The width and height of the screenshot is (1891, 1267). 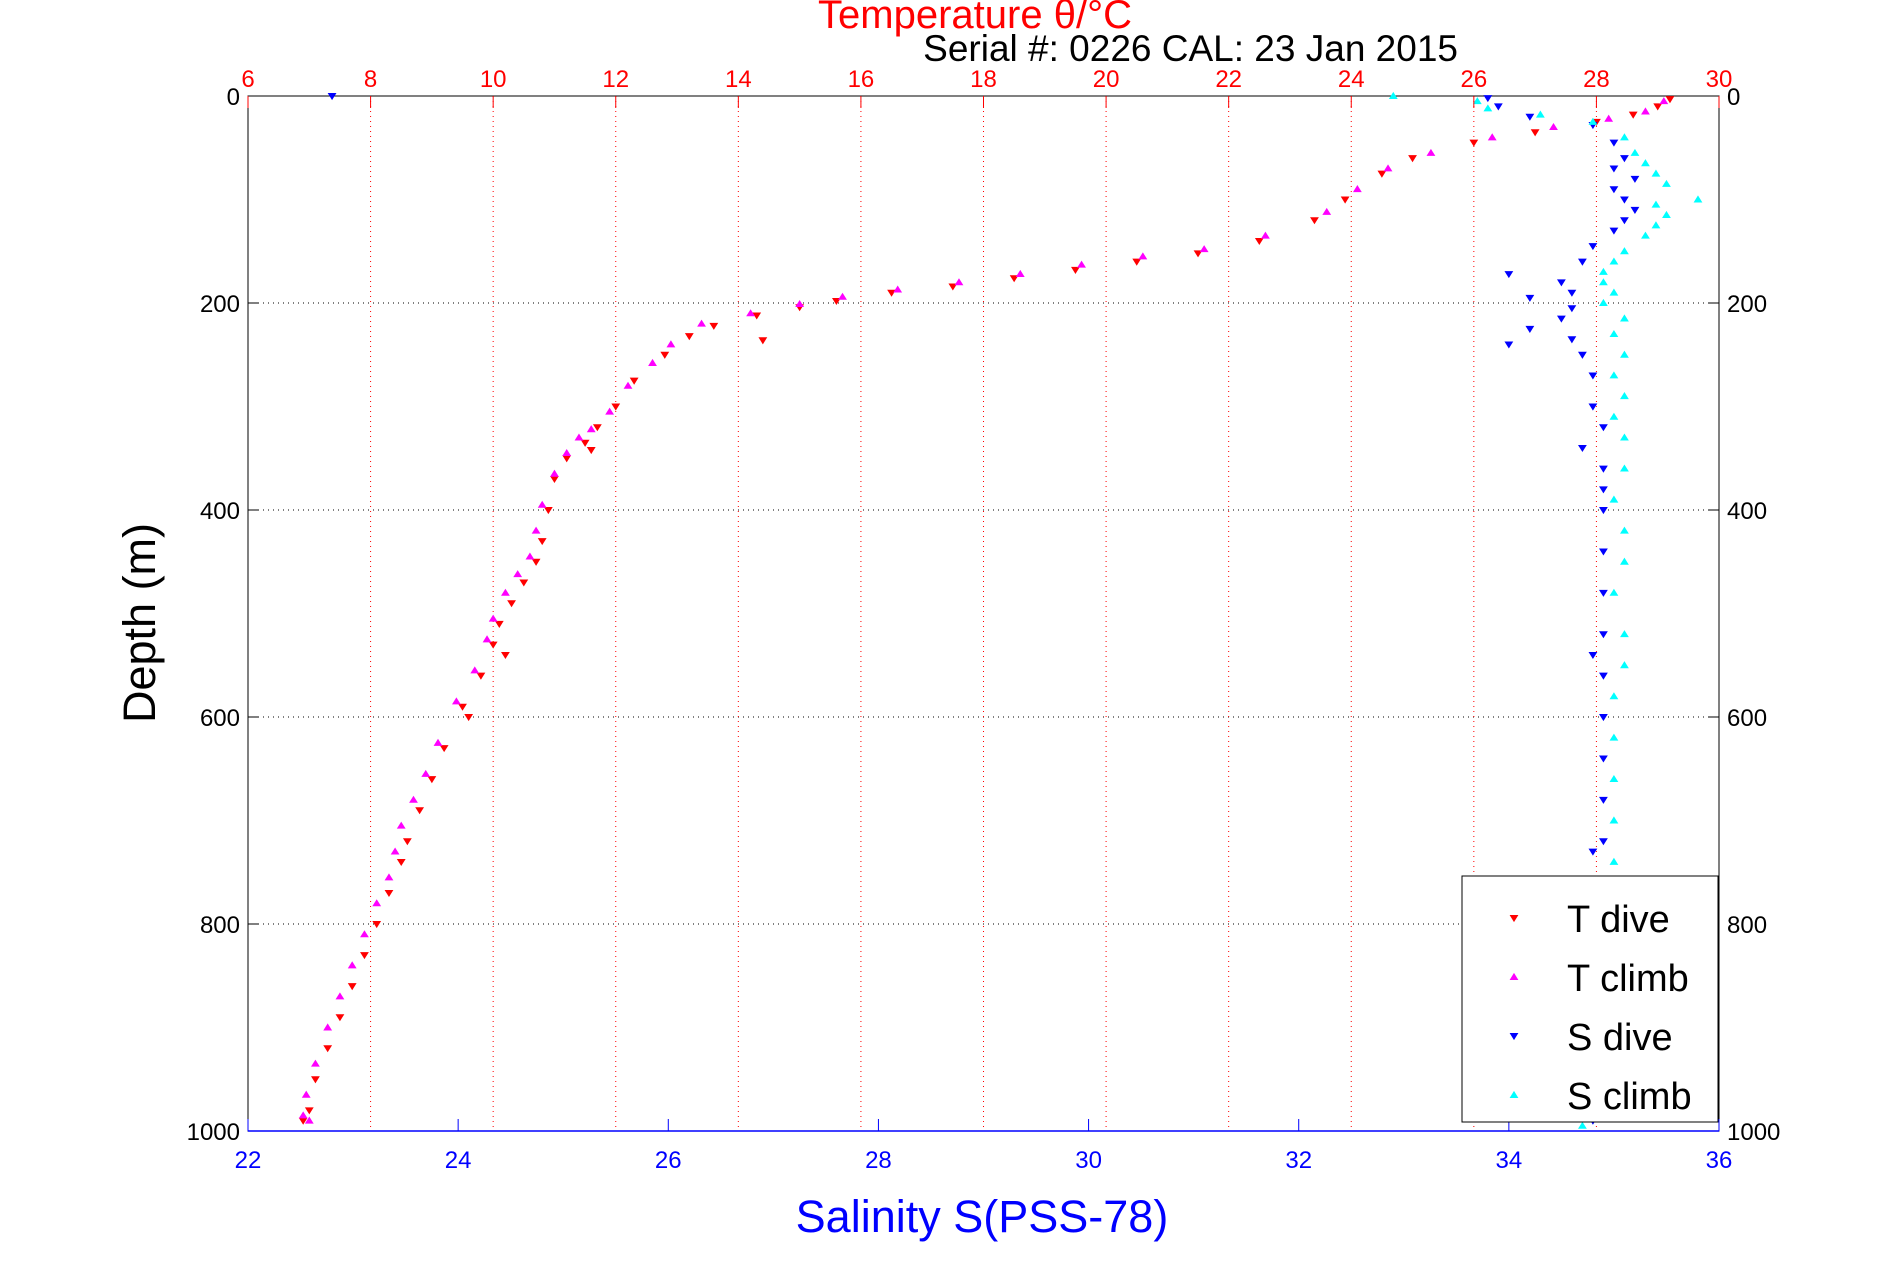 What do you see at coordinates (668, 1160) in the screenshot?
I see `x-bottom-tick-label: 26` at bounding box center [668, 1160].